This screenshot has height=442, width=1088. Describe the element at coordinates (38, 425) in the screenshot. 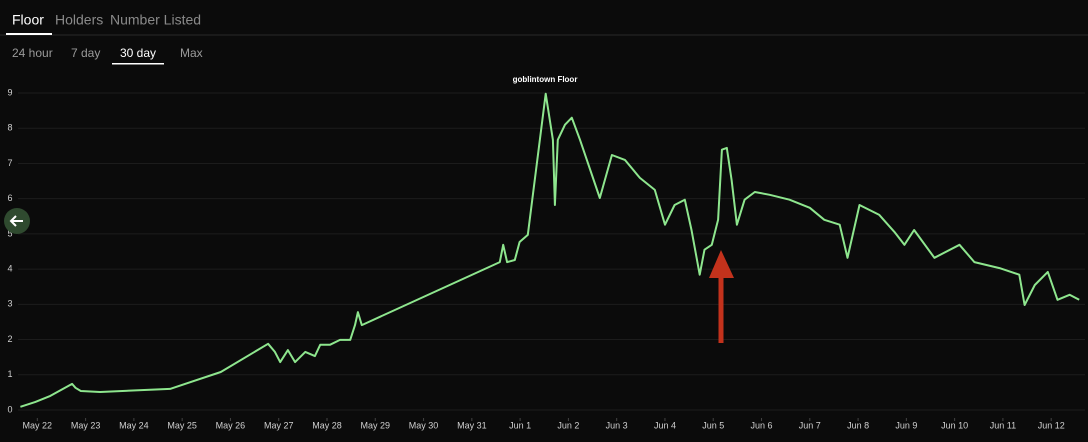

I see `x-tick-label: May 22` at that location.